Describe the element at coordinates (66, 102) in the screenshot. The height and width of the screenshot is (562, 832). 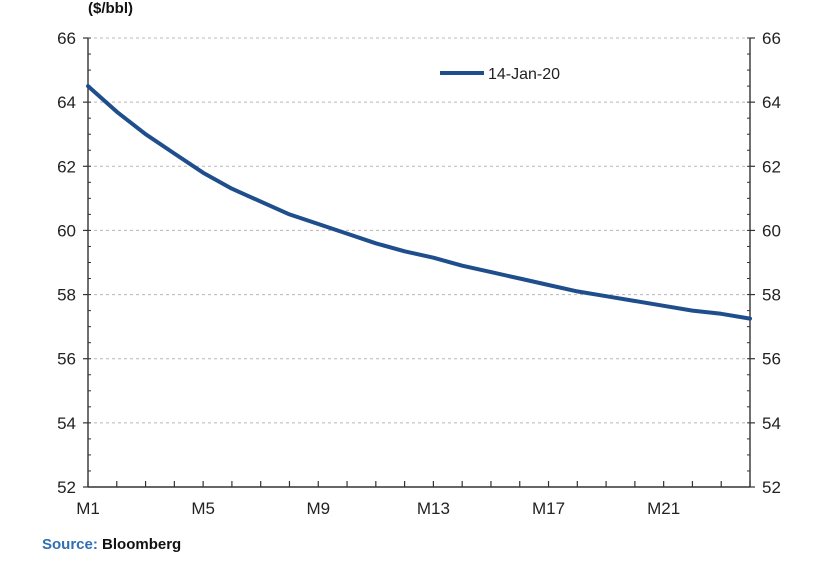
I see `y-tick-label-left: 64` at that location.